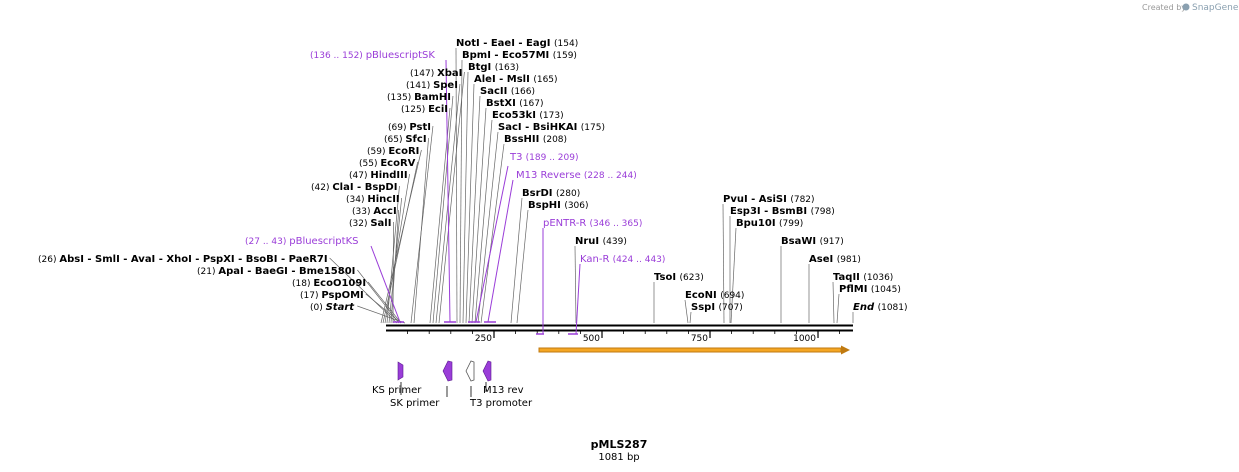  Describe the element at coordinates (400, 378) in the screenshot. I see `feature-ks-primer` at that location.